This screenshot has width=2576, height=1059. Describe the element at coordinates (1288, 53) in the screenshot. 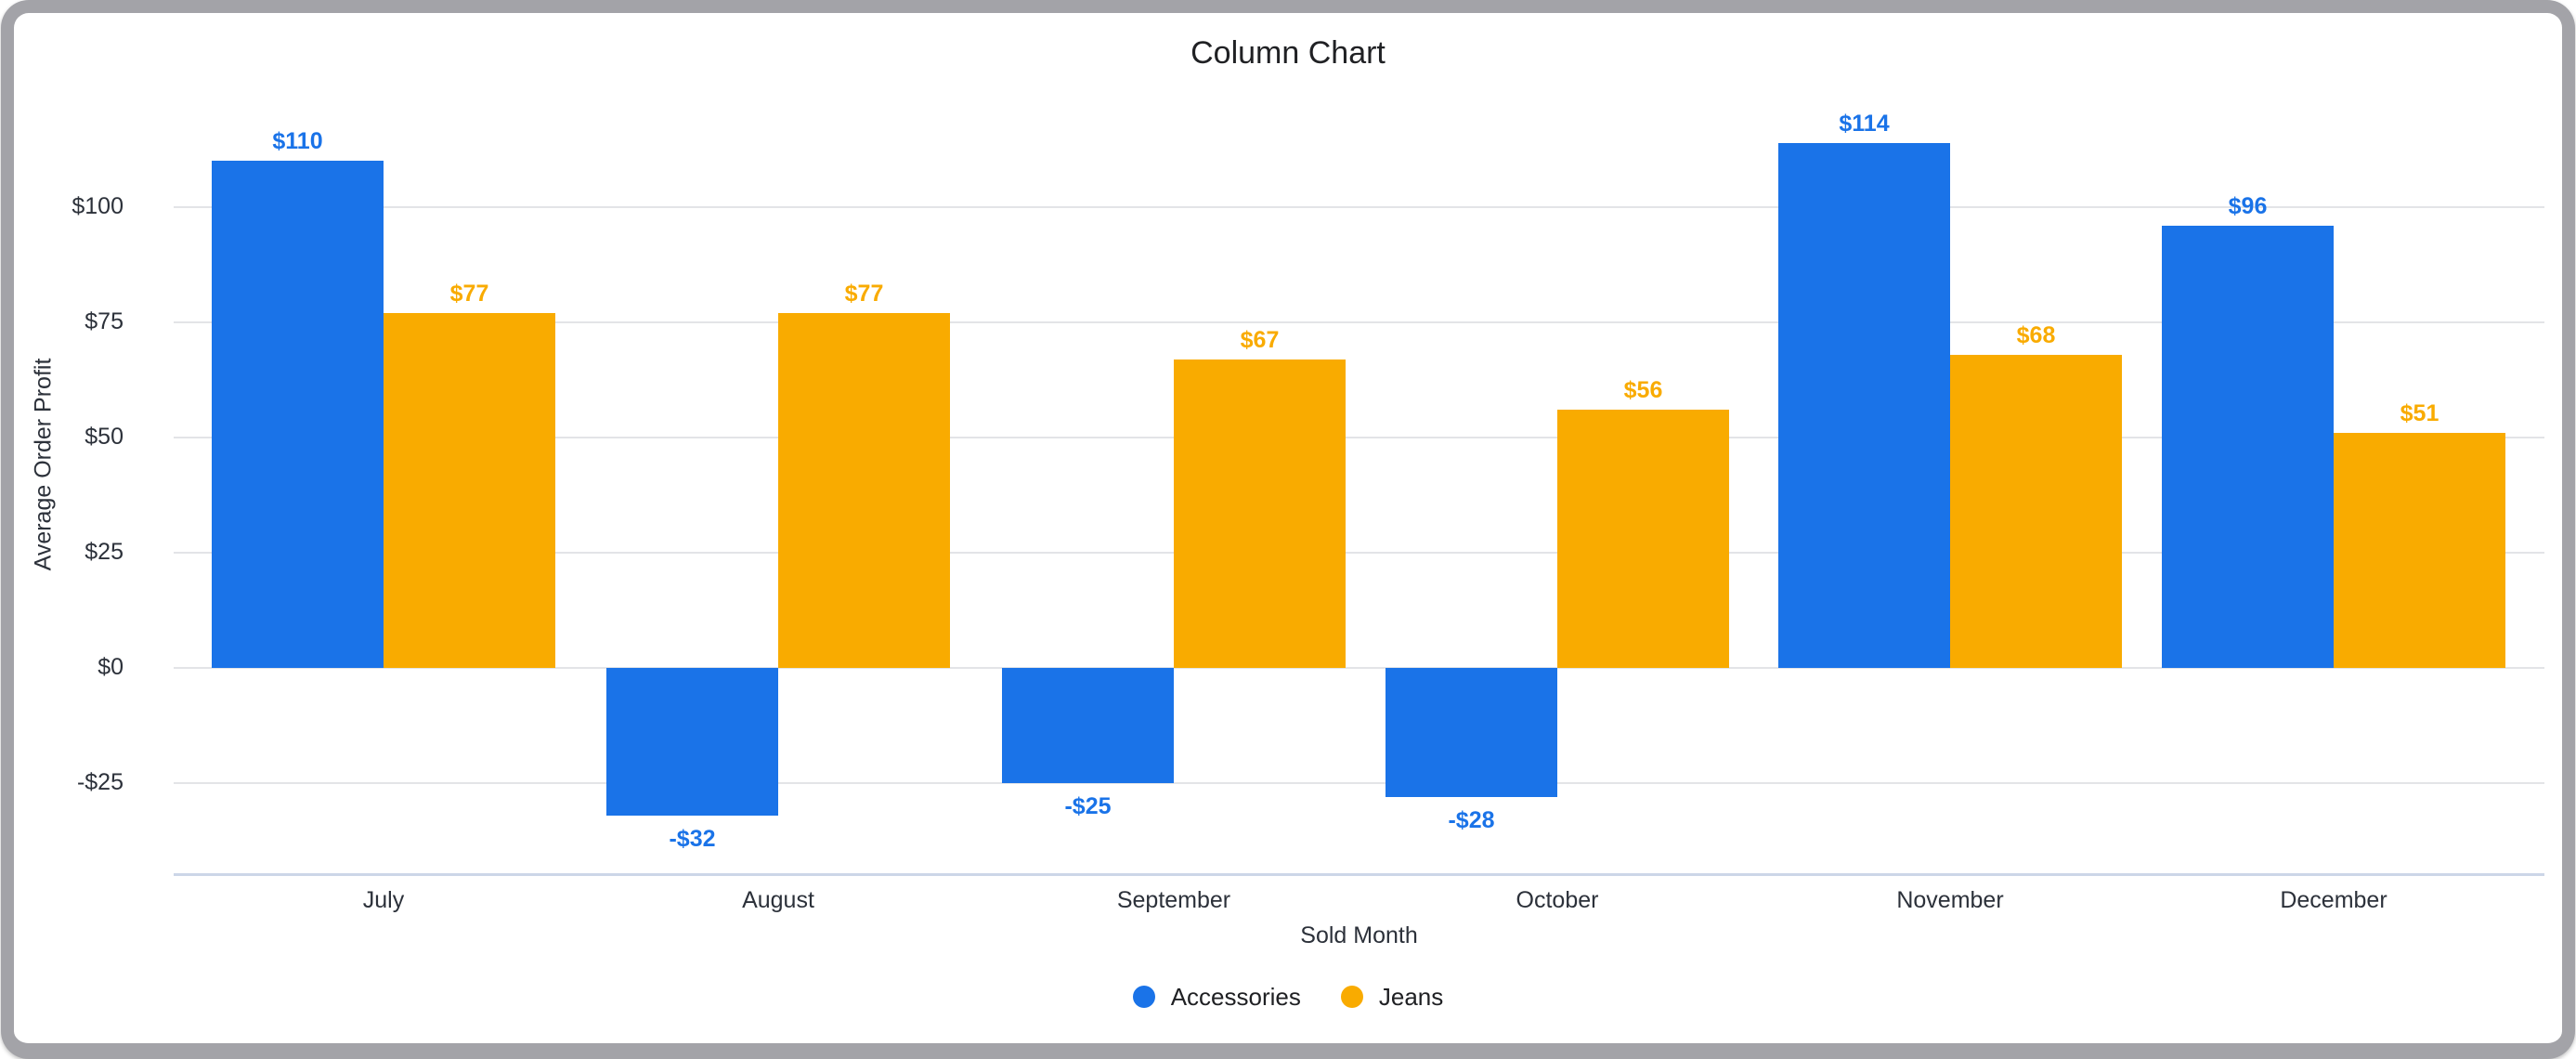

I see `chart-title: Column Chart` at that location.